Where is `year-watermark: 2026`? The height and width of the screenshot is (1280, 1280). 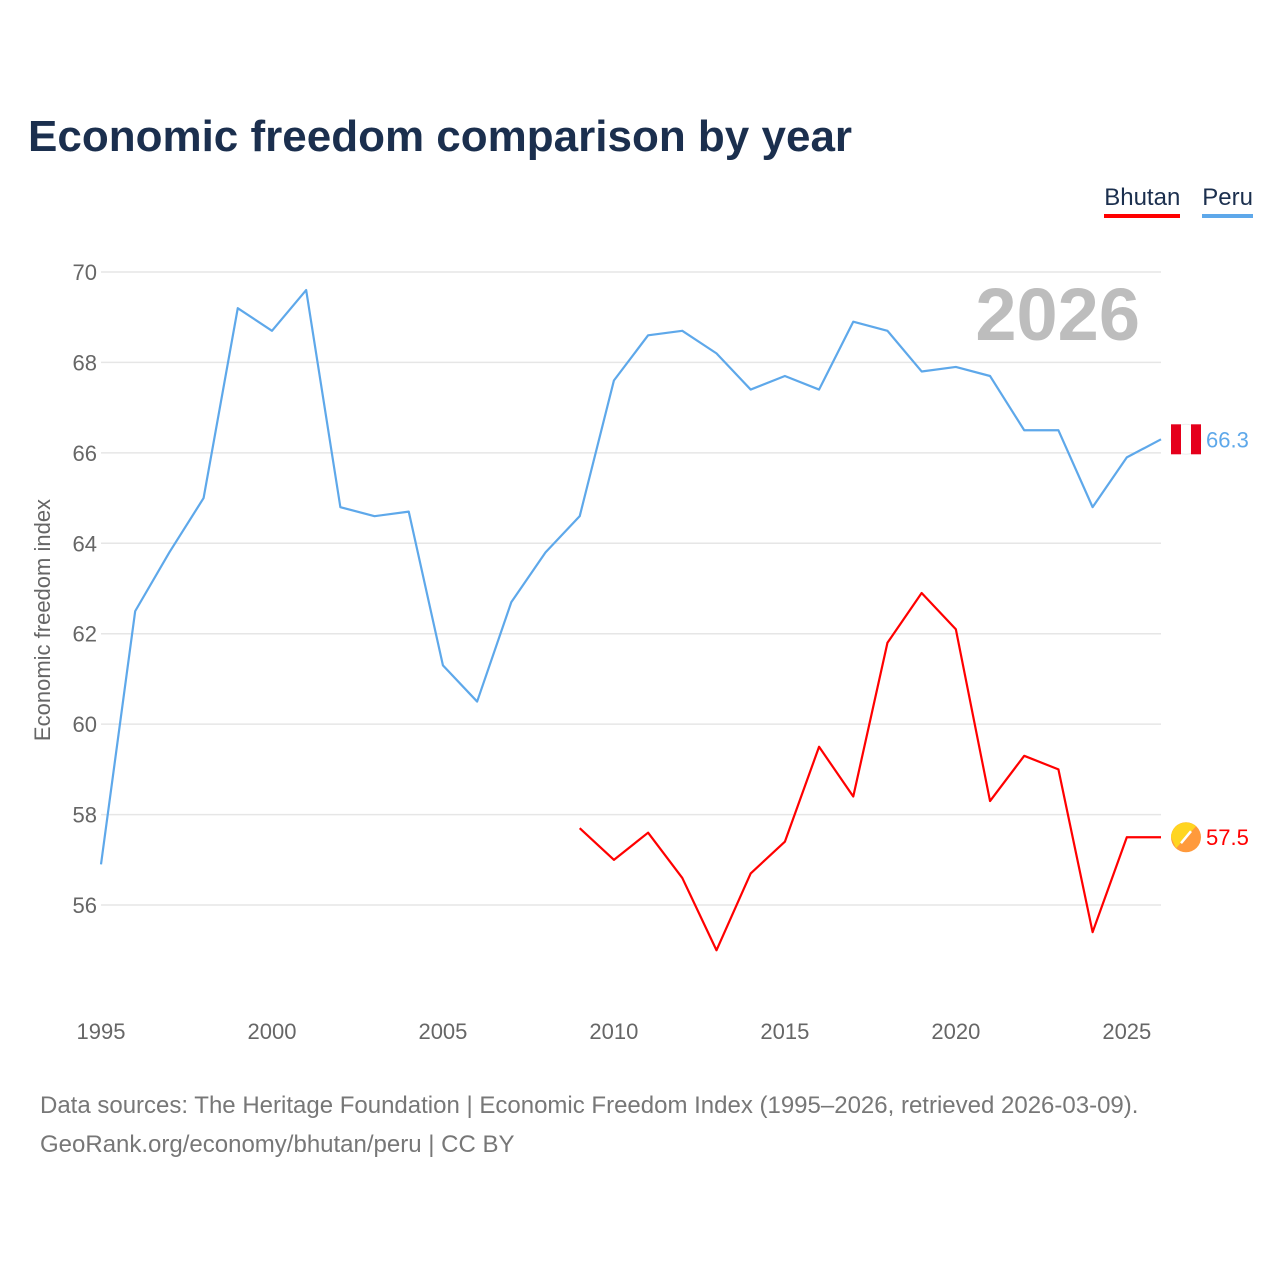 year-watermark: 2026 is located at coordinates (1057, 314).